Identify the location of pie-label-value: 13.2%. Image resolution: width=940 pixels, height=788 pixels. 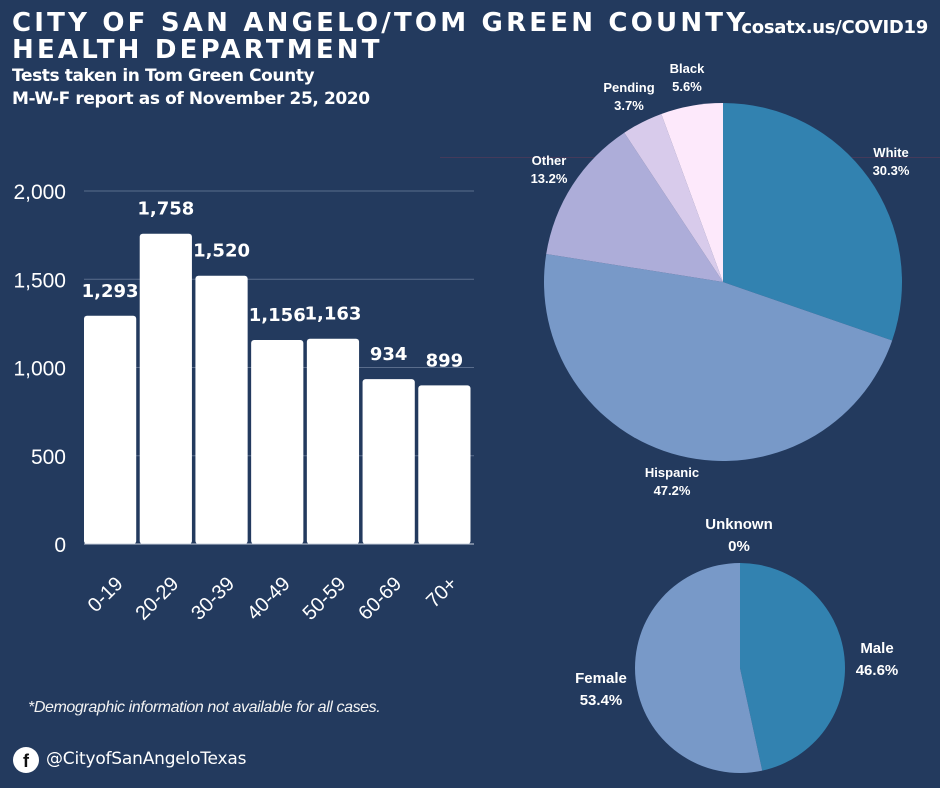
(549, 178).